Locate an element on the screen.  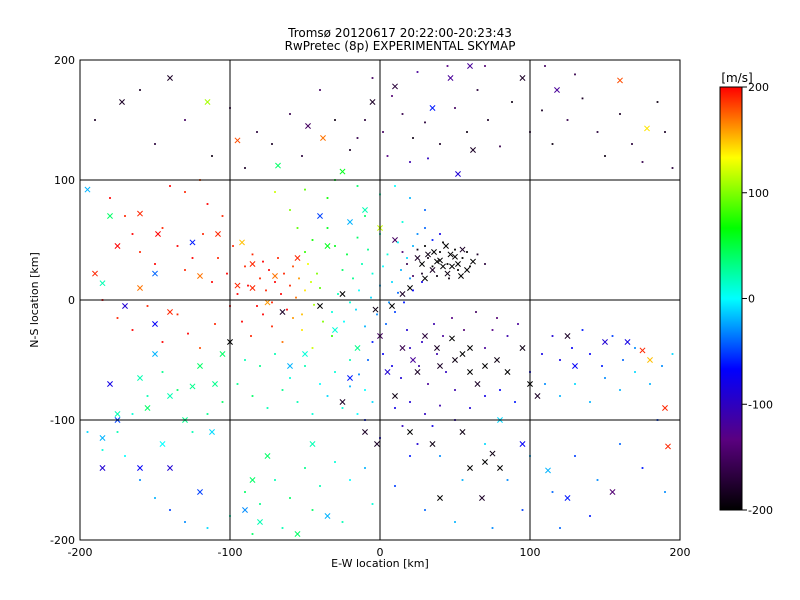
y-tick-label: -200 is located at coordinates (62, 540).